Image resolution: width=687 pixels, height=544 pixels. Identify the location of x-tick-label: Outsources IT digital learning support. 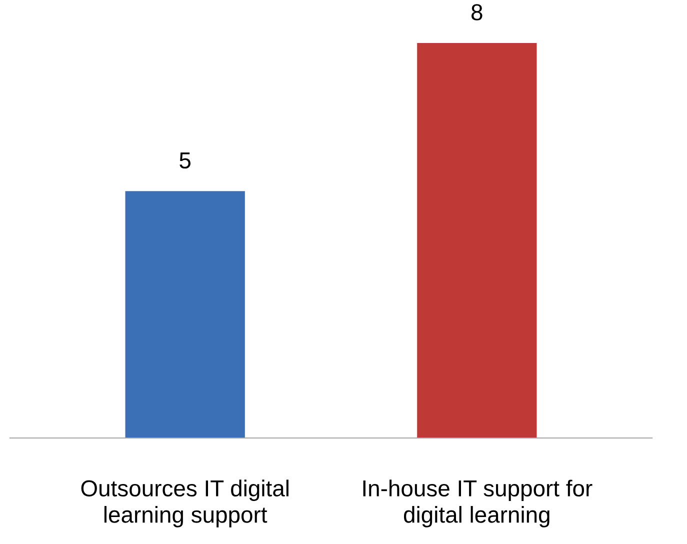
(184, 504).